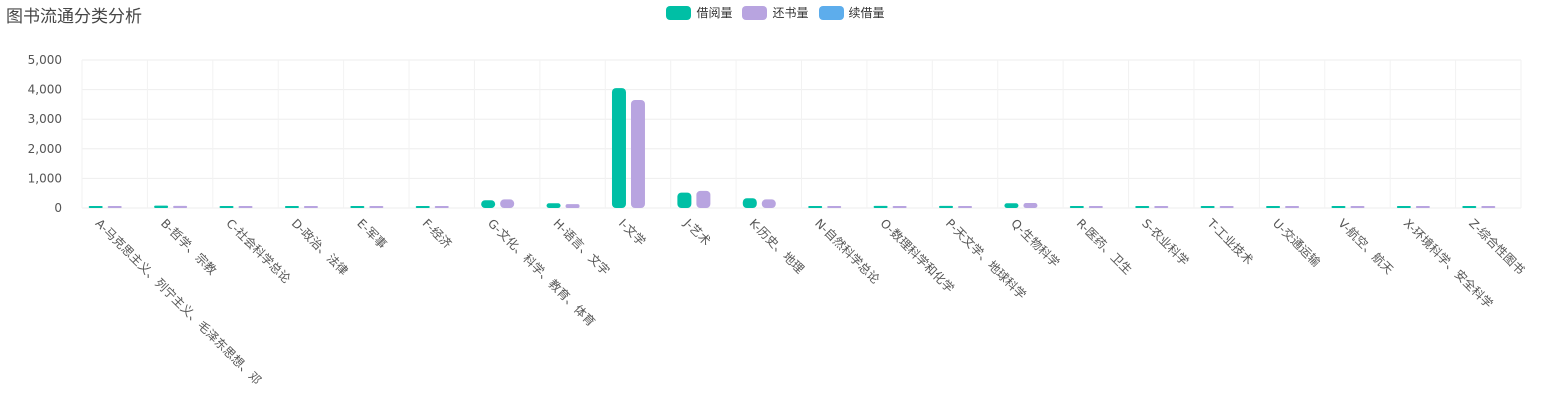  Describe the element at coordinates (371, 233) in the screenshot. I see `x-tick-label: E-军事` at that location.